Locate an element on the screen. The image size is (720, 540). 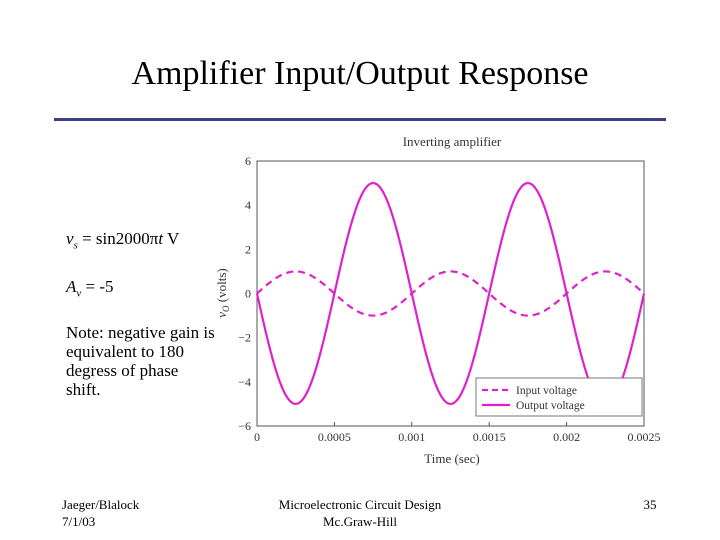
y-axis-label: vO (volts) is located at coordinates (222, 292).